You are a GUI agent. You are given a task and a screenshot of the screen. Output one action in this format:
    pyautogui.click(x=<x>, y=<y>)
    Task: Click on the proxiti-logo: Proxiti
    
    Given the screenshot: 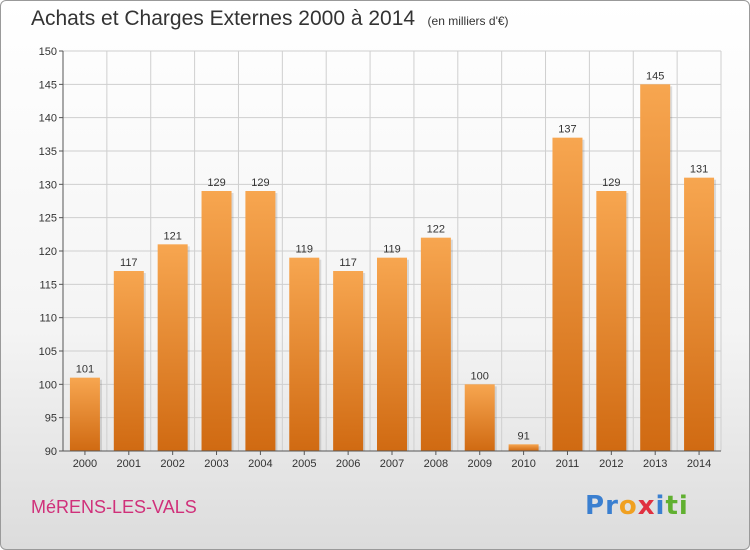 What is the action you would take?
    pyautogui.click(x=637, y=506)
    